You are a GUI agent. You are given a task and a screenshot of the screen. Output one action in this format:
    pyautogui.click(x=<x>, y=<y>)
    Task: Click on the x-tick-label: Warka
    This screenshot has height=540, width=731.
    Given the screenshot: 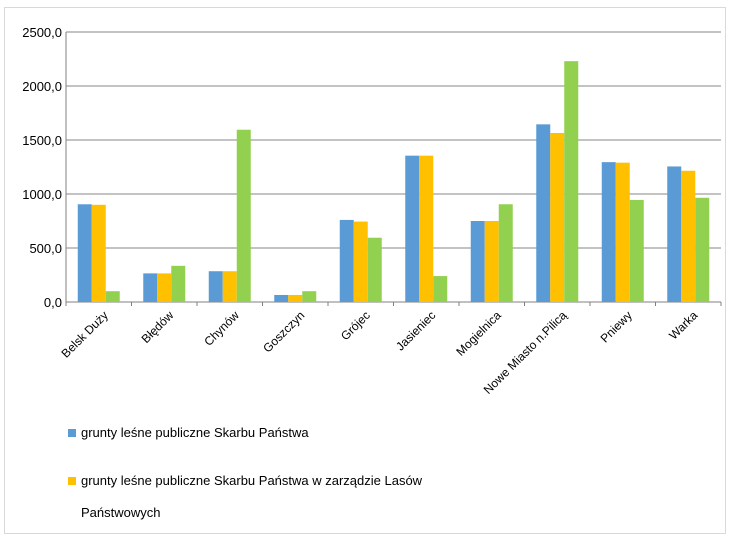 What is the action you would take?
    pyautogui.click(x=683, y=325)
    